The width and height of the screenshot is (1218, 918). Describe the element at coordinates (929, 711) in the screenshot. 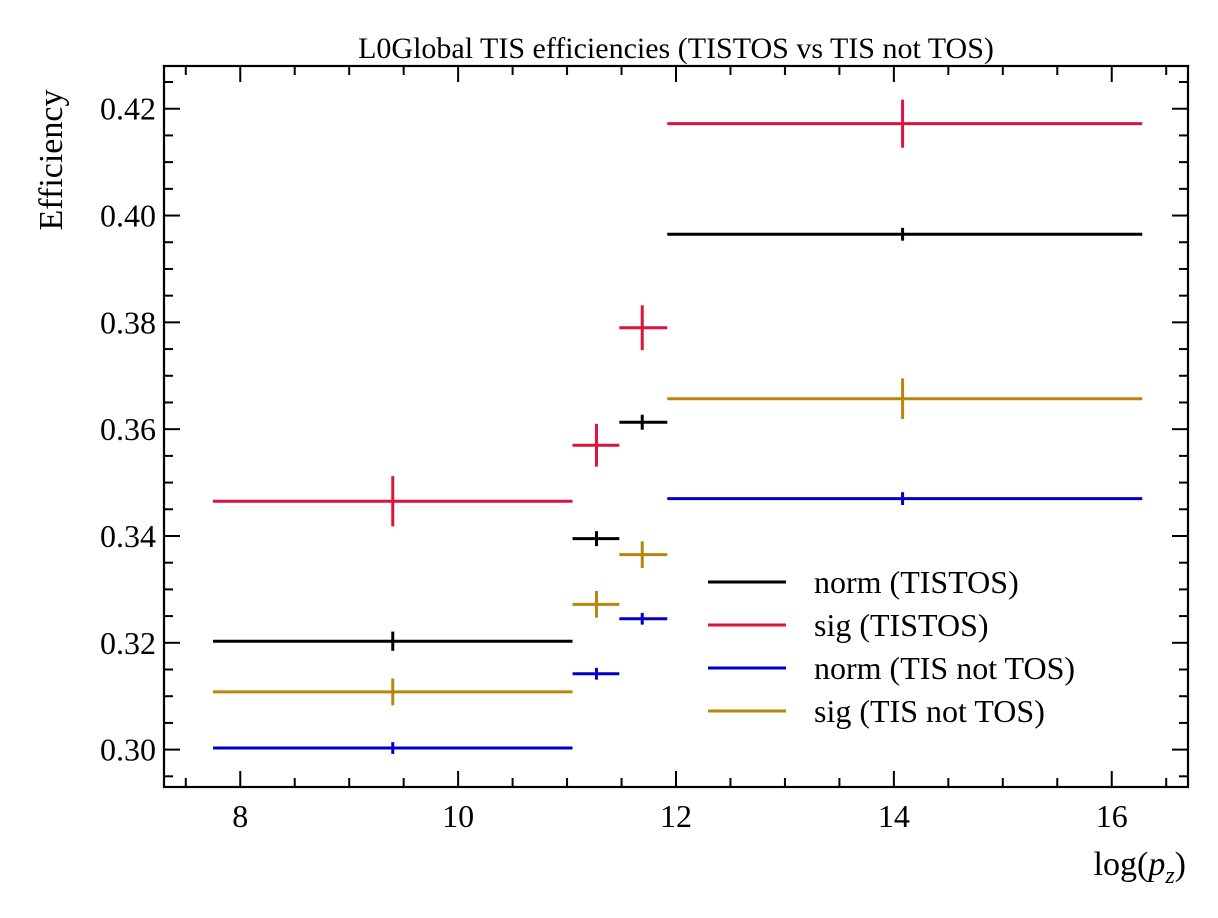

I see `legend-label: sig (TIS not TOS)` at that location.